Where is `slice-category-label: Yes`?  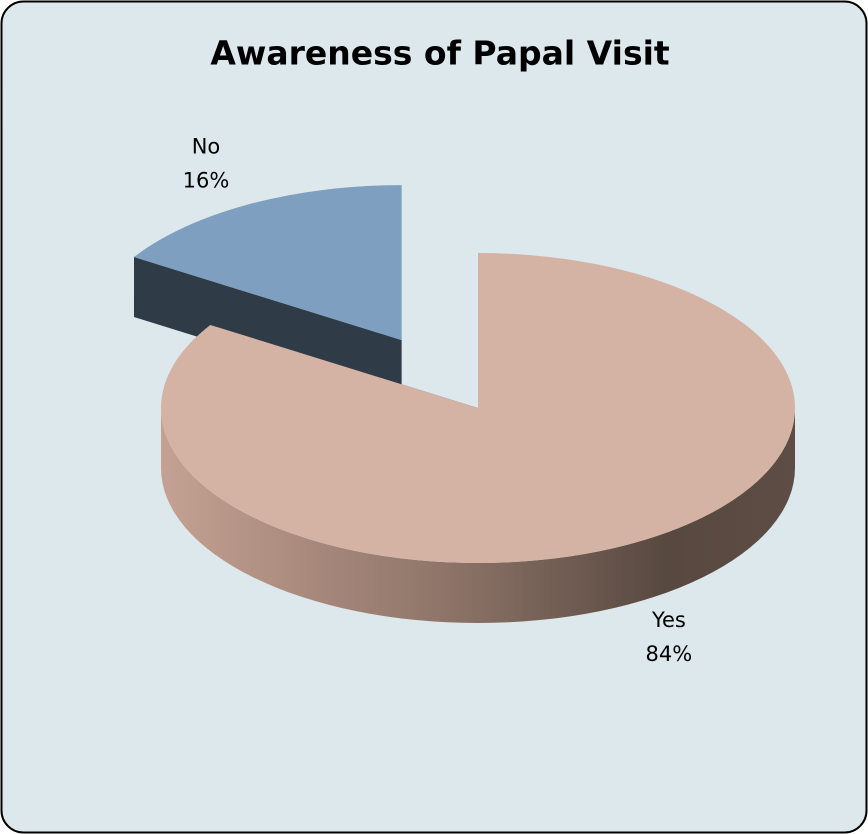 slice-category-label: Yes is located at coordinates (668, 620).